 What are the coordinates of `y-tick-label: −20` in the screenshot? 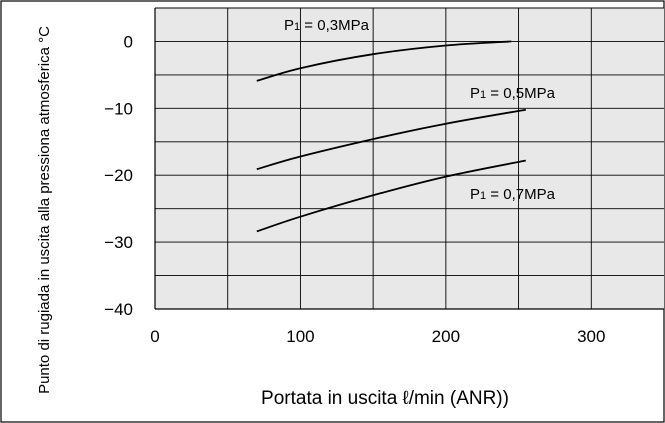 It's located at (118, 175).